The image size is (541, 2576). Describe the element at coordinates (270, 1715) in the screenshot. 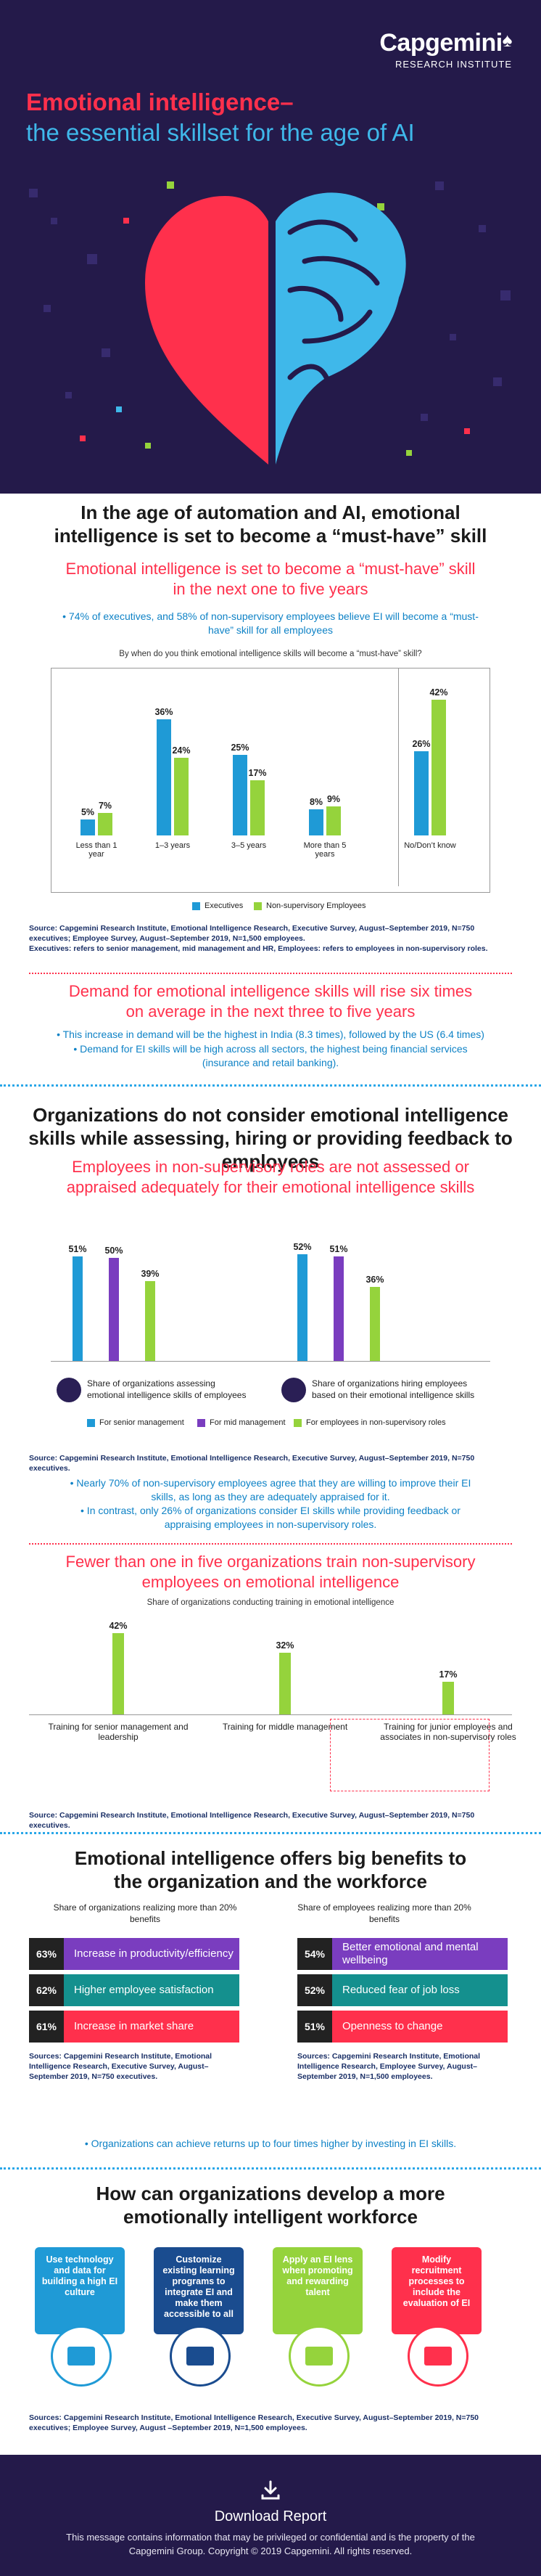

I see `chart3-baseline` at that location.